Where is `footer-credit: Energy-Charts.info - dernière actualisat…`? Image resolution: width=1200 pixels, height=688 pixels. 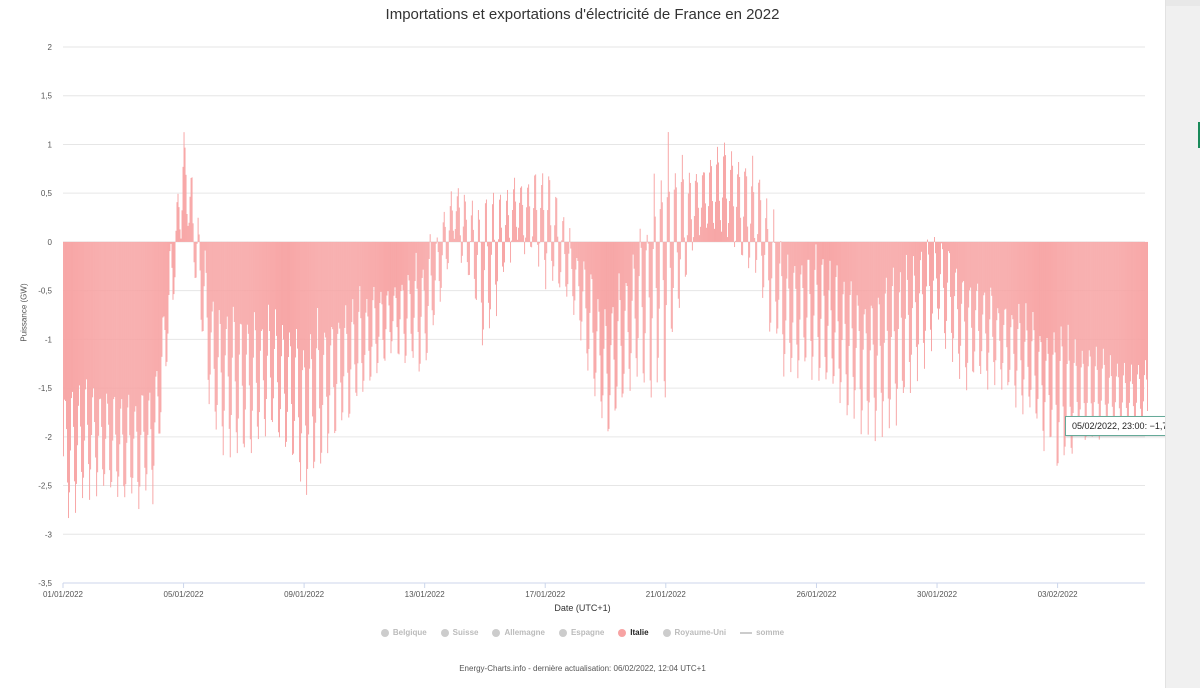
footer-credit: Energy-Charts.info - dernière actualisat… is located at coordinates (582, 668).